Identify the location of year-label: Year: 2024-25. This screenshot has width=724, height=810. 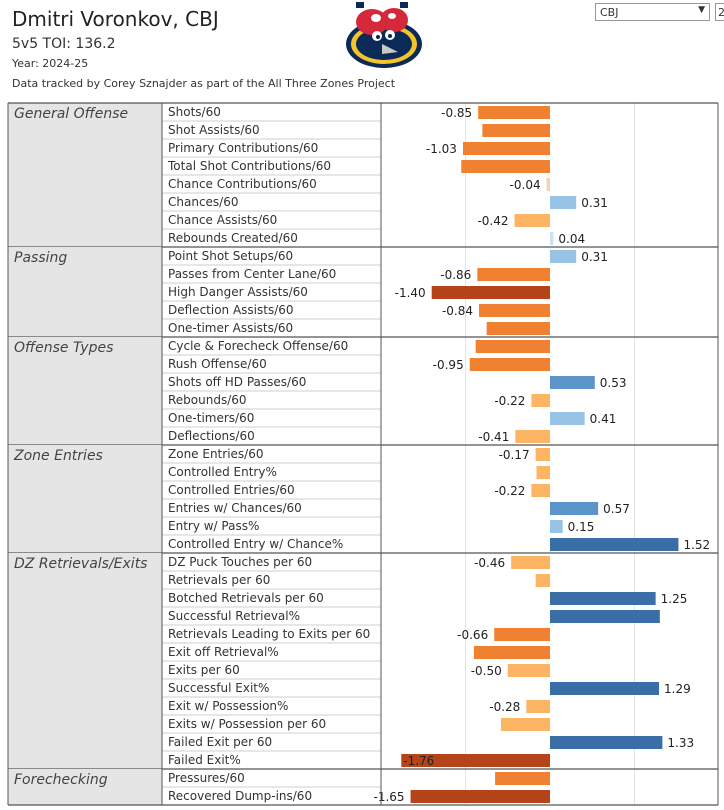
(50, 63).